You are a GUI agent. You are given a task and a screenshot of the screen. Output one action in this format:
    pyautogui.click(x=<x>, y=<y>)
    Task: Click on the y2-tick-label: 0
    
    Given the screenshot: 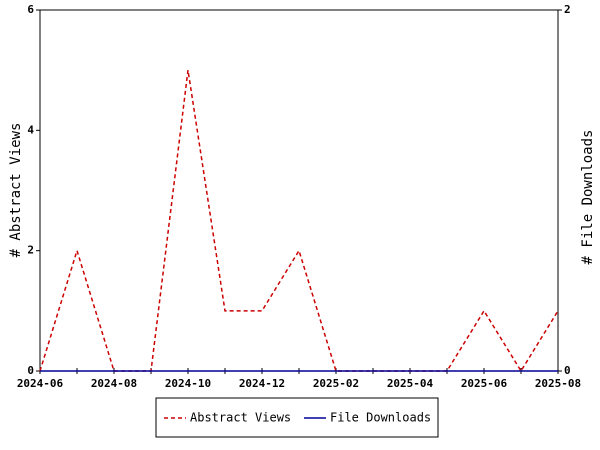 What is the action you would take?
    pyautogui.click(x=567, y=370)
    